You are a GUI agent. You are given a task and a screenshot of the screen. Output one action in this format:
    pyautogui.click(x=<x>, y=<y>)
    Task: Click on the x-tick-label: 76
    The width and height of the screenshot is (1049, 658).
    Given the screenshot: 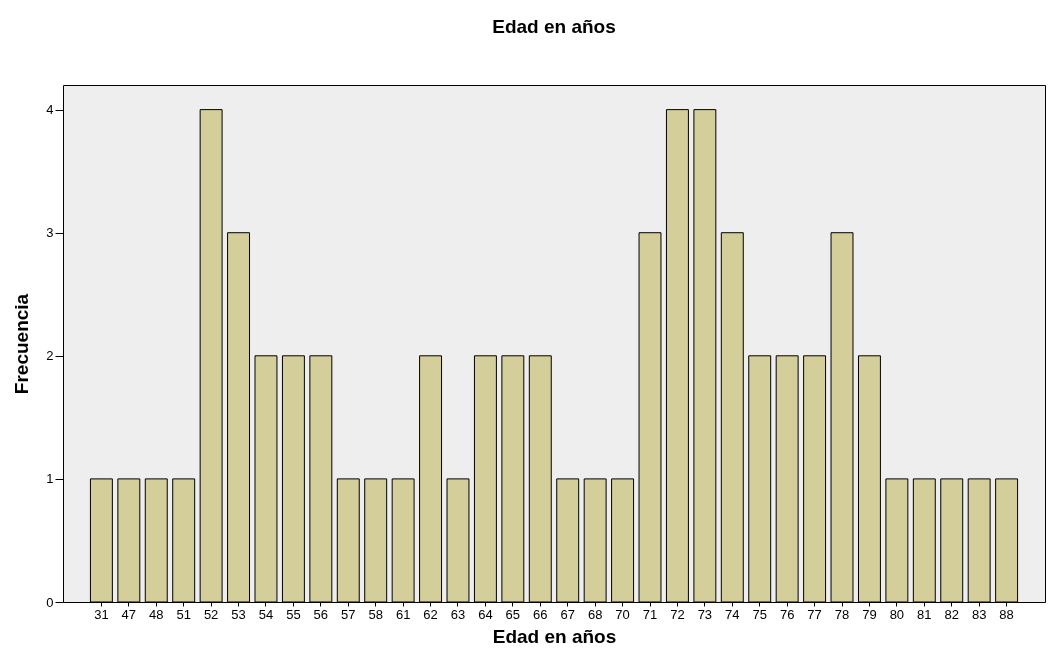 What is the action you would take?
    pyautogui.click(x=787, y=614)
    